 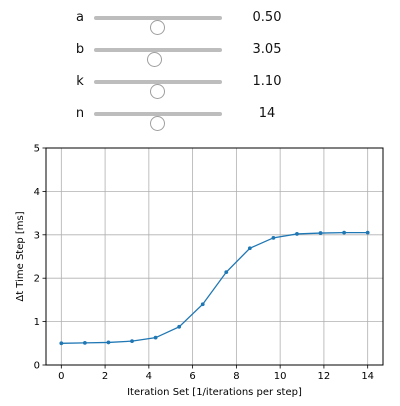 I want to click on slider-b-thumb, so click(x=155, y=59).